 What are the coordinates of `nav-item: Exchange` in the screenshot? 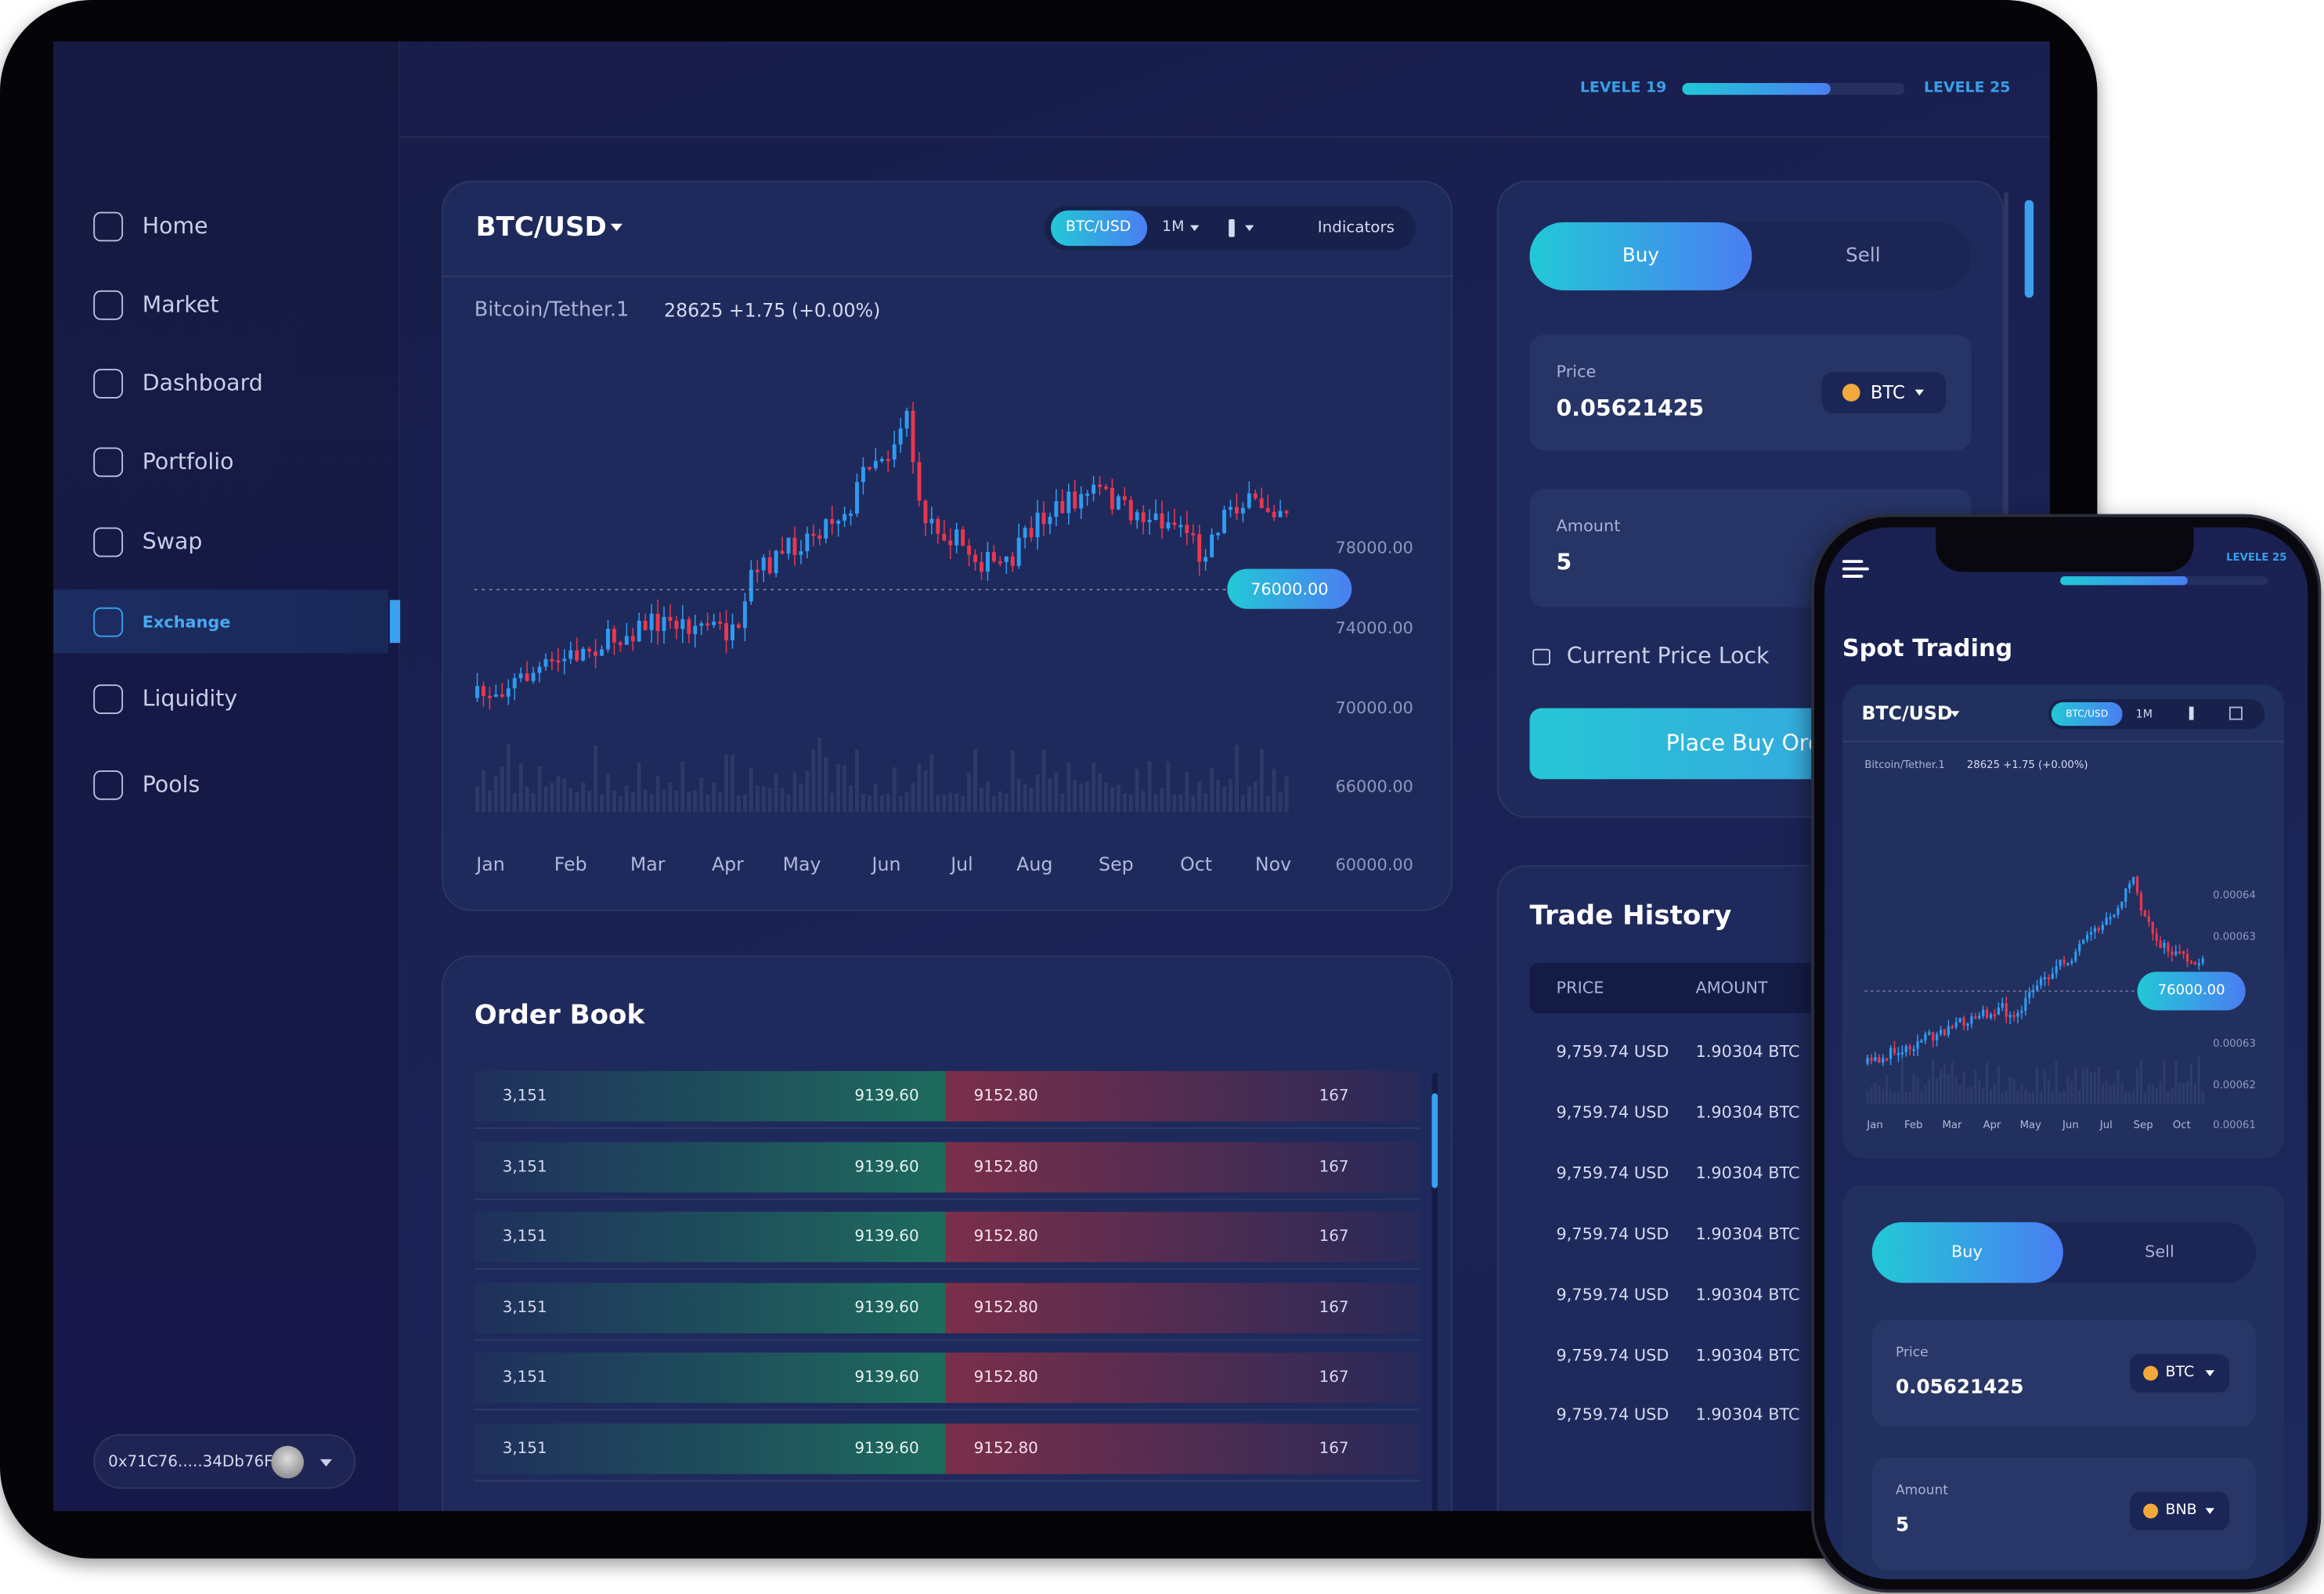 It's located at (186, 622).